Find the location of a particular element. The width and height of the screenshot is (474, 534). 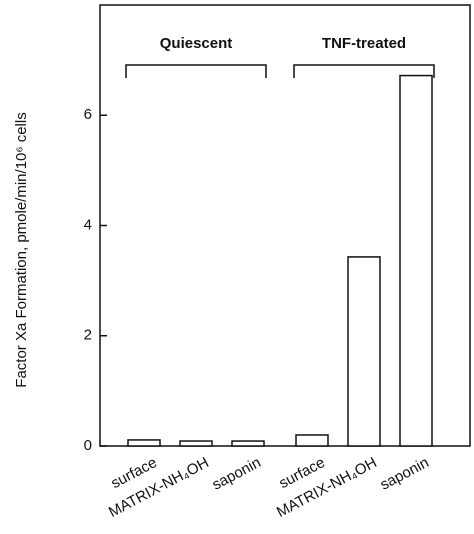

y-tick-label: 6 is located at coordinates (88, 114).